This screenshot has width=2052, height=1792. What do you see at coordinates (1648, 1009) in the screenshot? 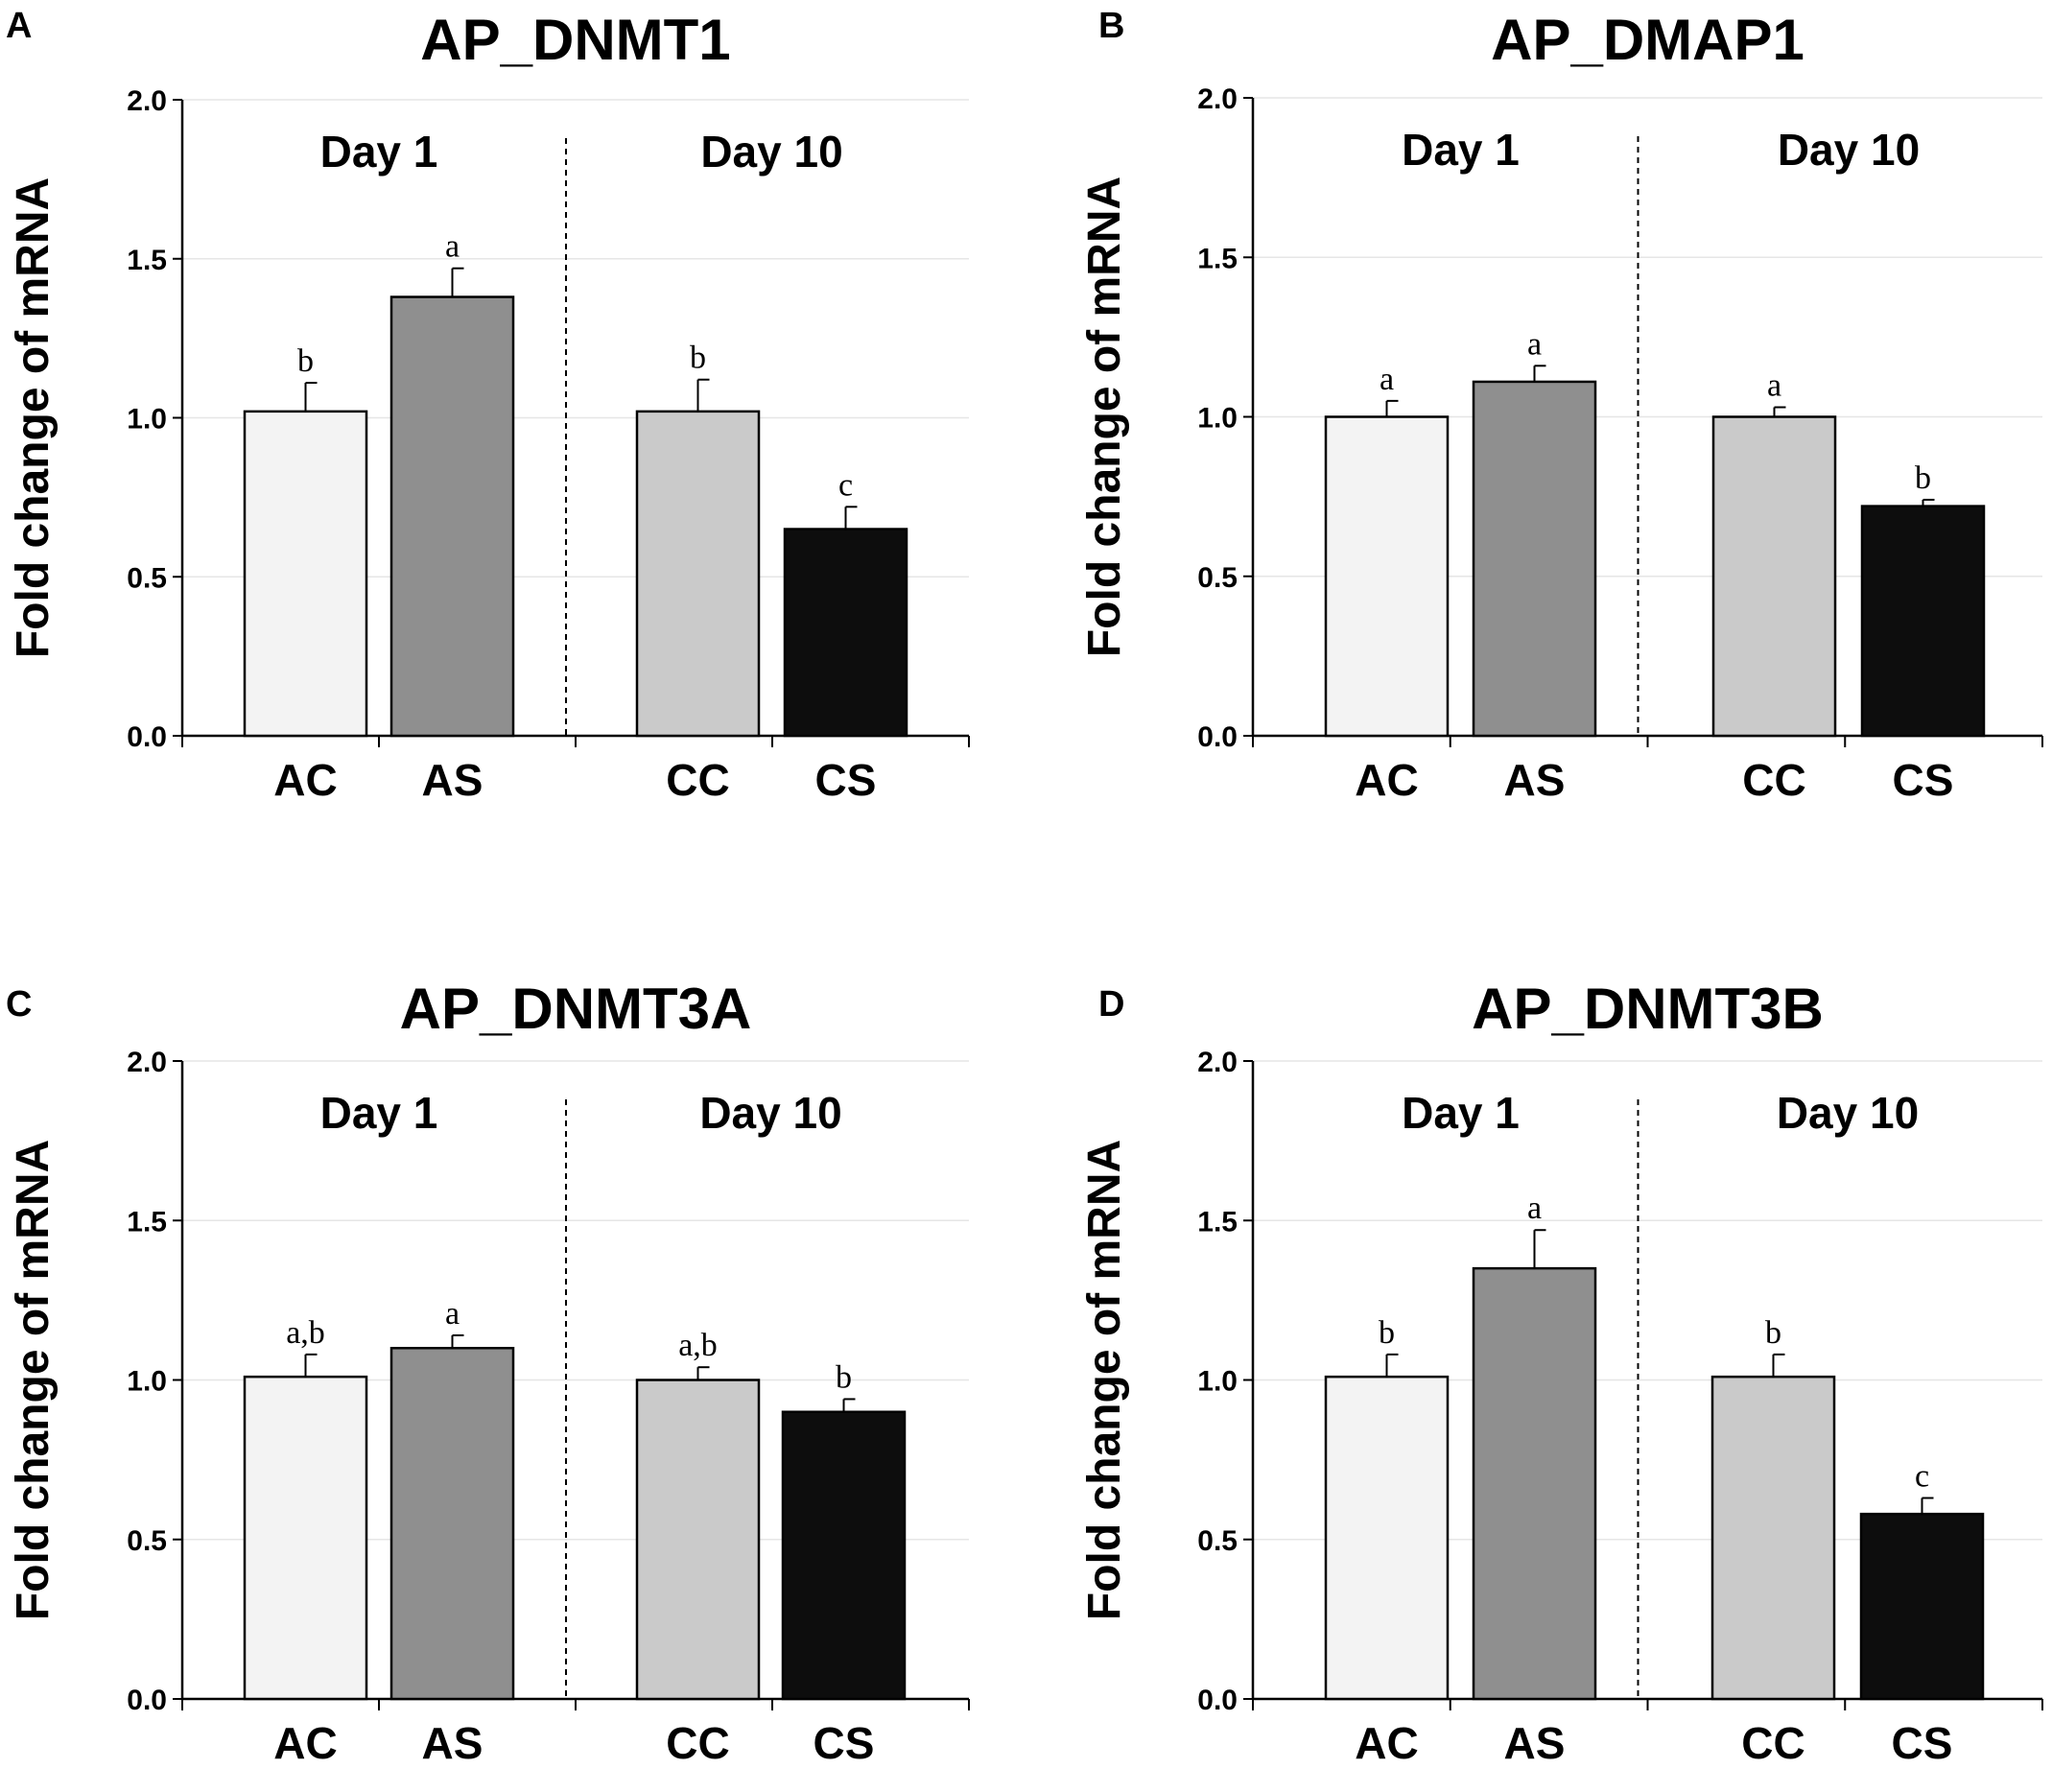
I see `chart-title: AP_DNMT3B` at bounding box center [1648, 1009].